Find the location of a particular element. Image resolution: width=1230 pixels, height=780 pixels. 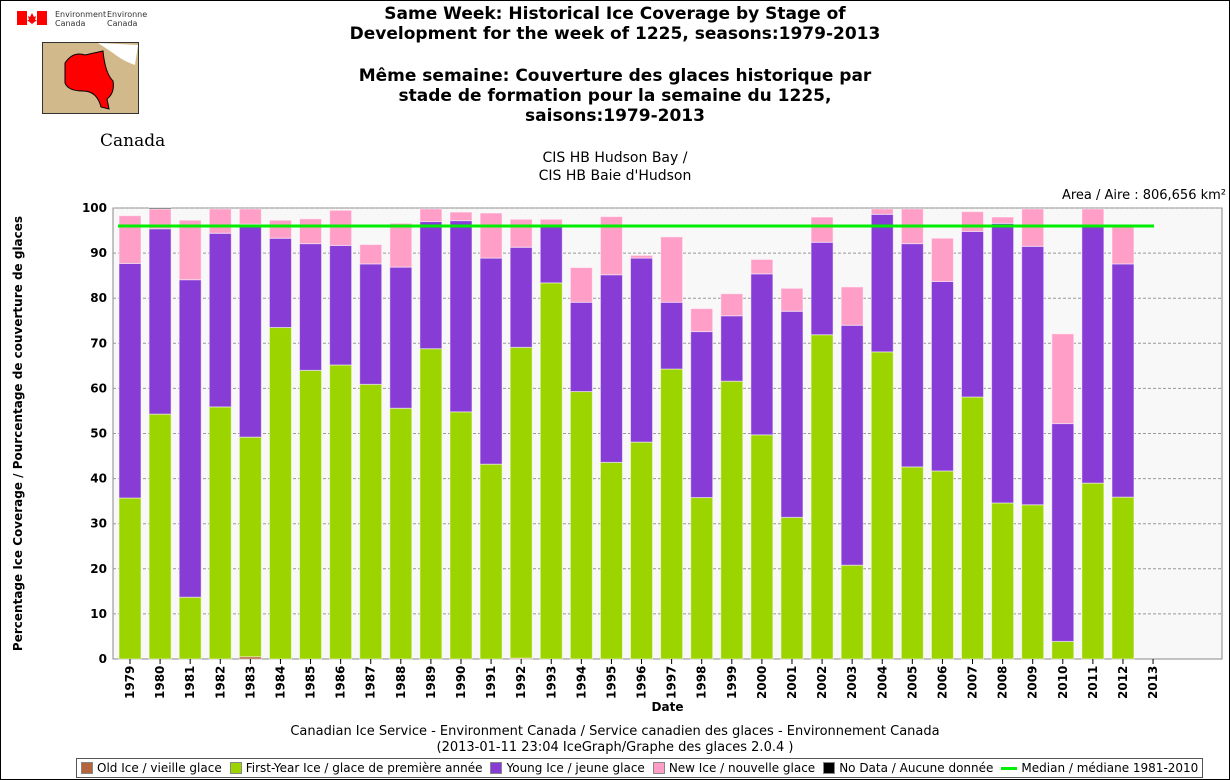

x-tick-label: 1986 is located at coordinates (341, 682).